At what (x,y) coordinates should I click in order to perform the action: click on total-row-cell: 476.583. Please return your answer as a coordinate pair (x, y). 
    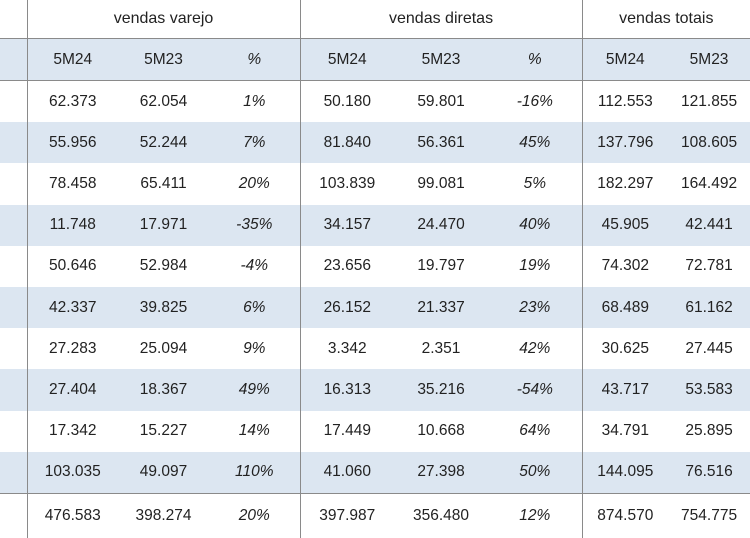
    Looking at the image, I should click on (72, 515).